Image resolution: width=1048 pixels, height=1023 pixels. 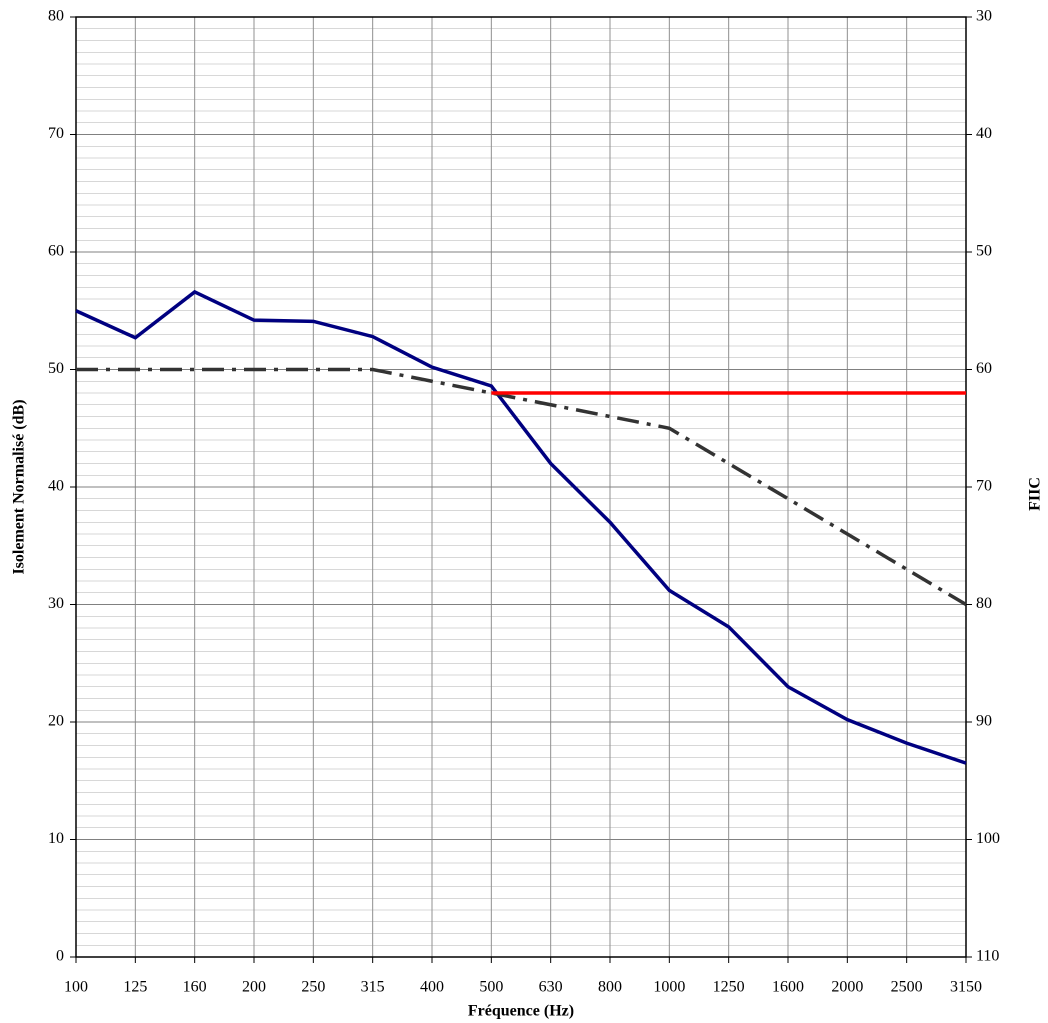 What do you see at coordinates (984, 251) in the screenshot?
I see `y2-tick-label: 50` at bounding box center [984, 251].